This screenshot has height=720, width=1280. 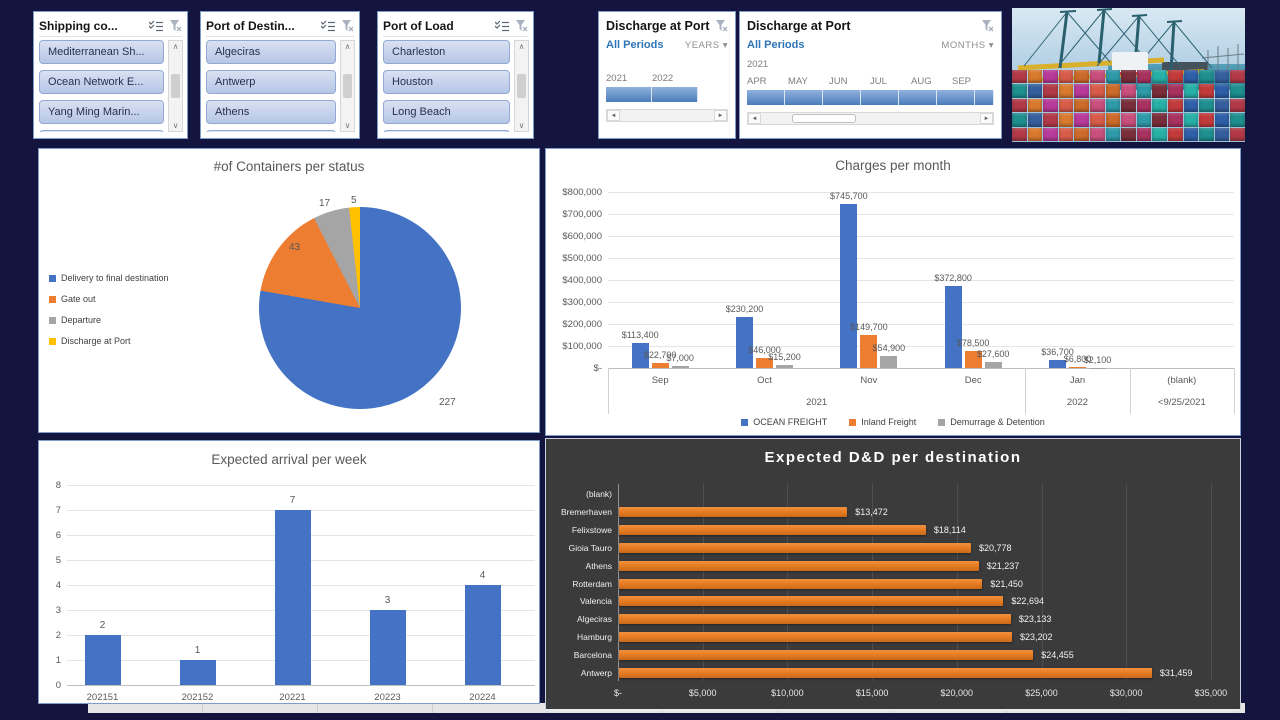 I want to click on slicer-item: Charleston, so click(x=446, y=52).